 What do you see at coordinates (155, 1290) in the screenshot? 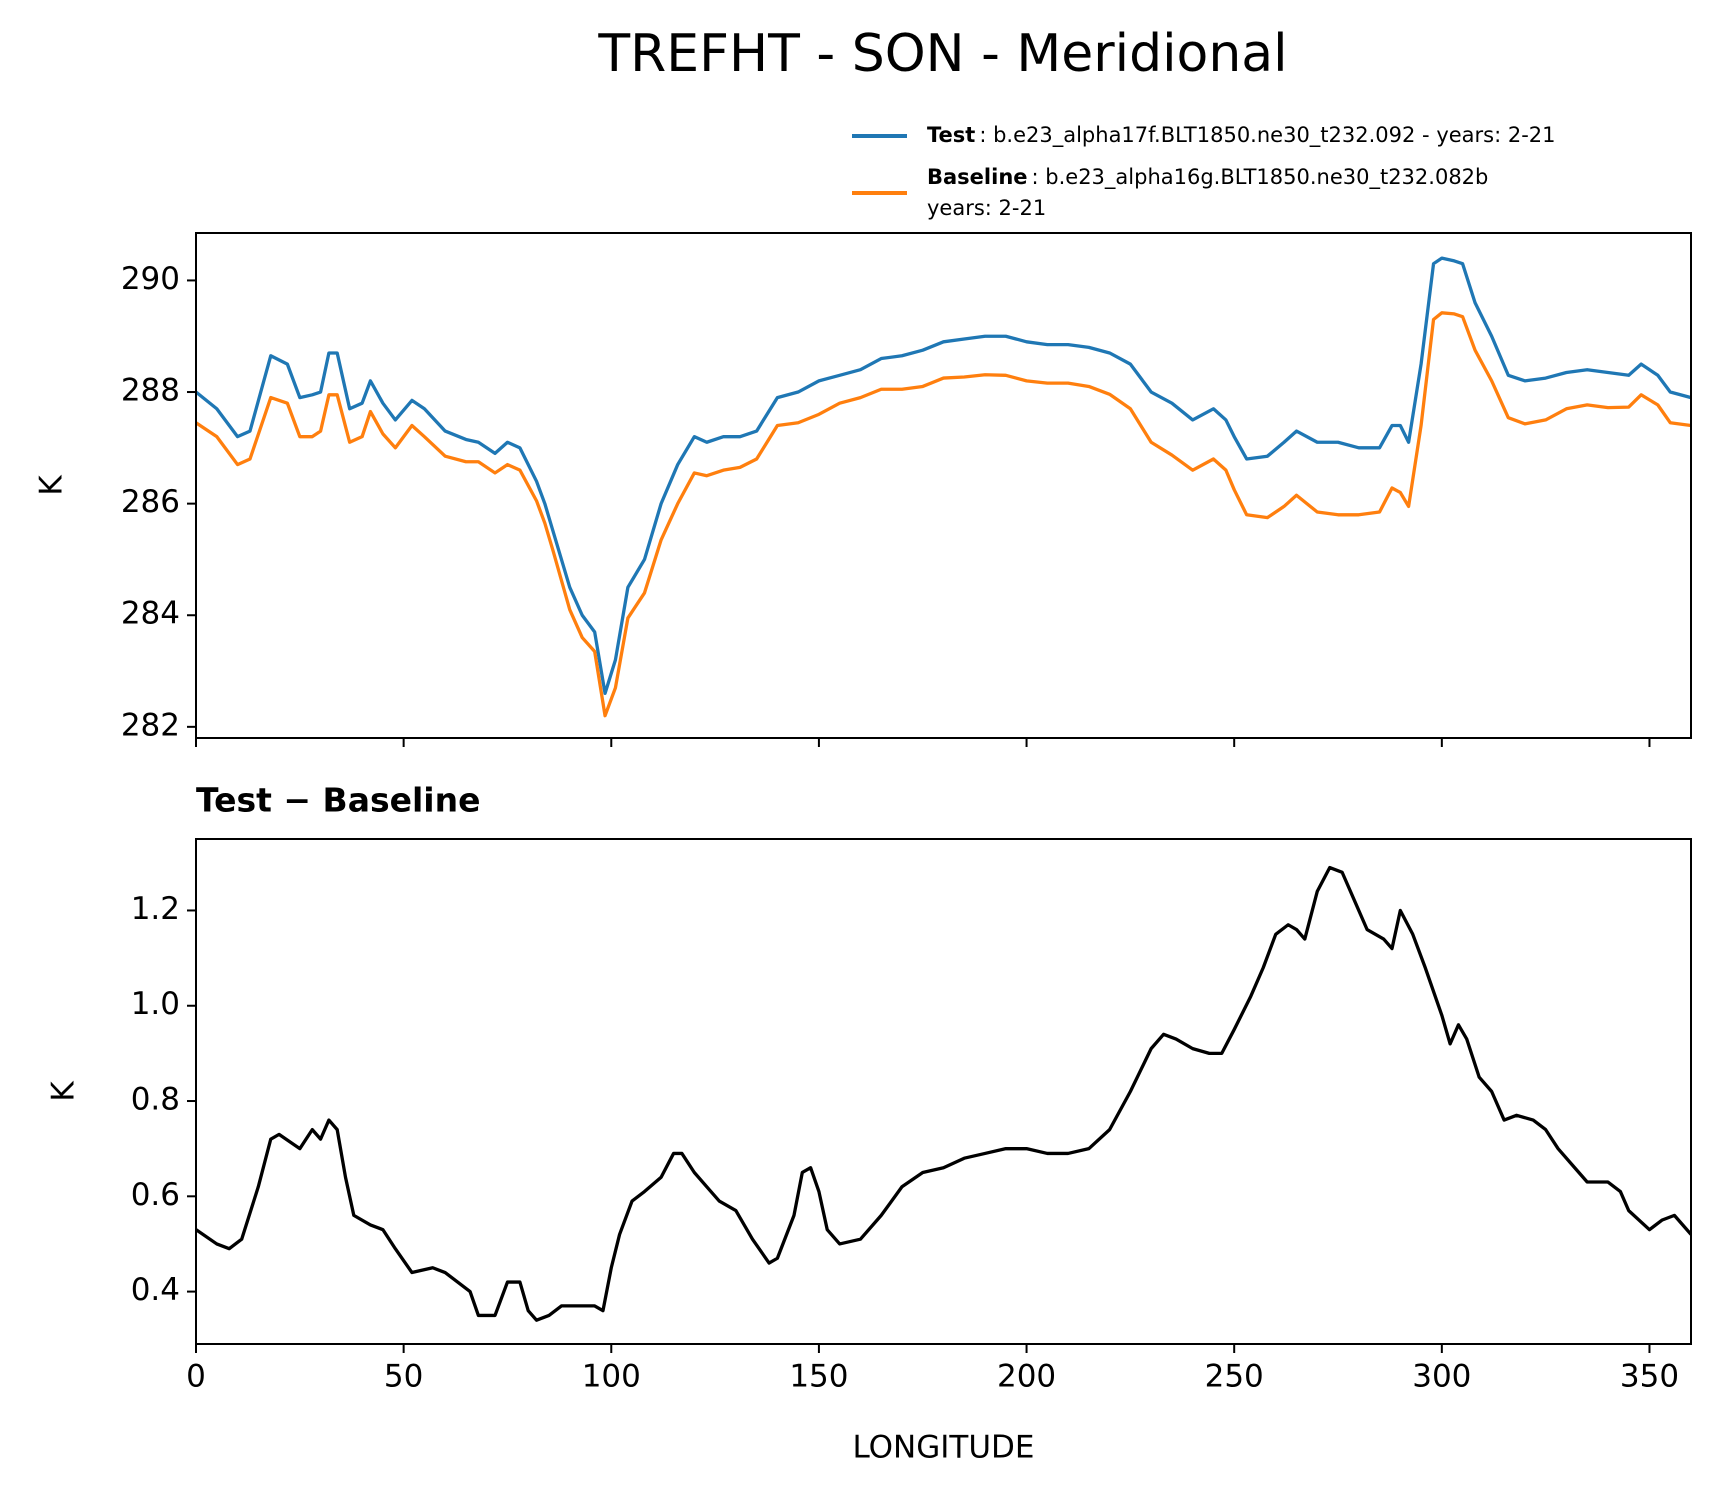
I see `y-tick-label: 0.4` at bounding box center [155, 1290].